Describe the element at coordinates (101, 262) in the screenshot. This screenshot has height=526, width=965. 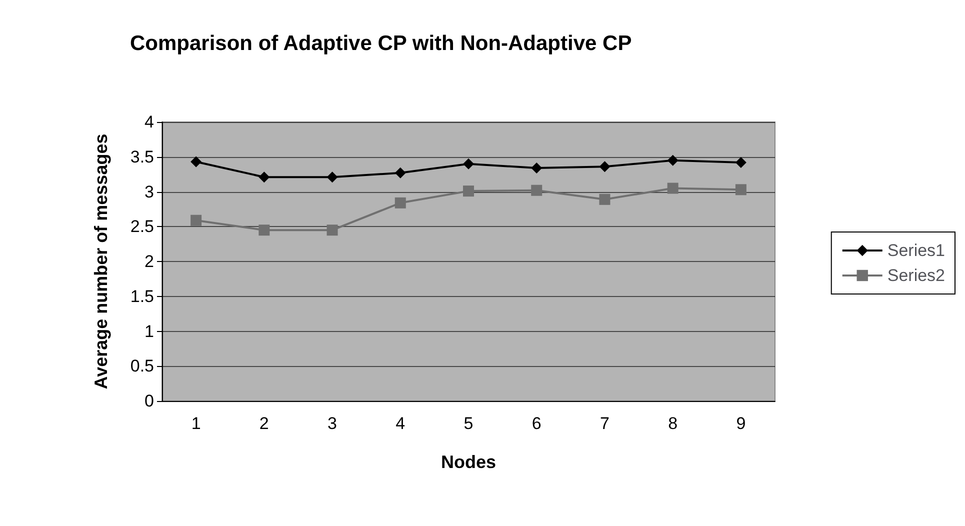
I see `y-axis-title: Average number of messages` at that location.